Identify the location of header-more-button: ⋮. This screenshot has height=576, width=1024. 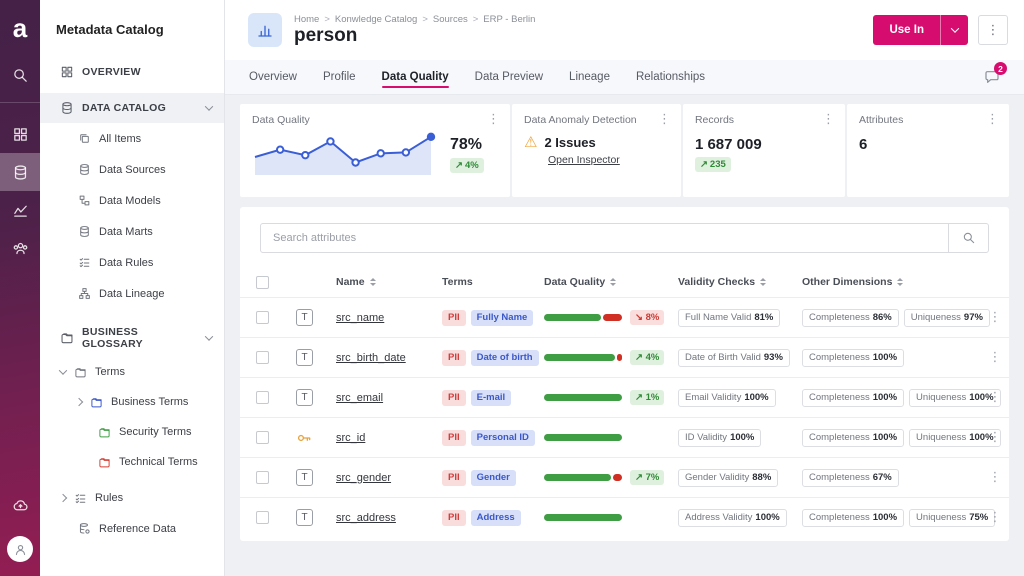
(993, 30).